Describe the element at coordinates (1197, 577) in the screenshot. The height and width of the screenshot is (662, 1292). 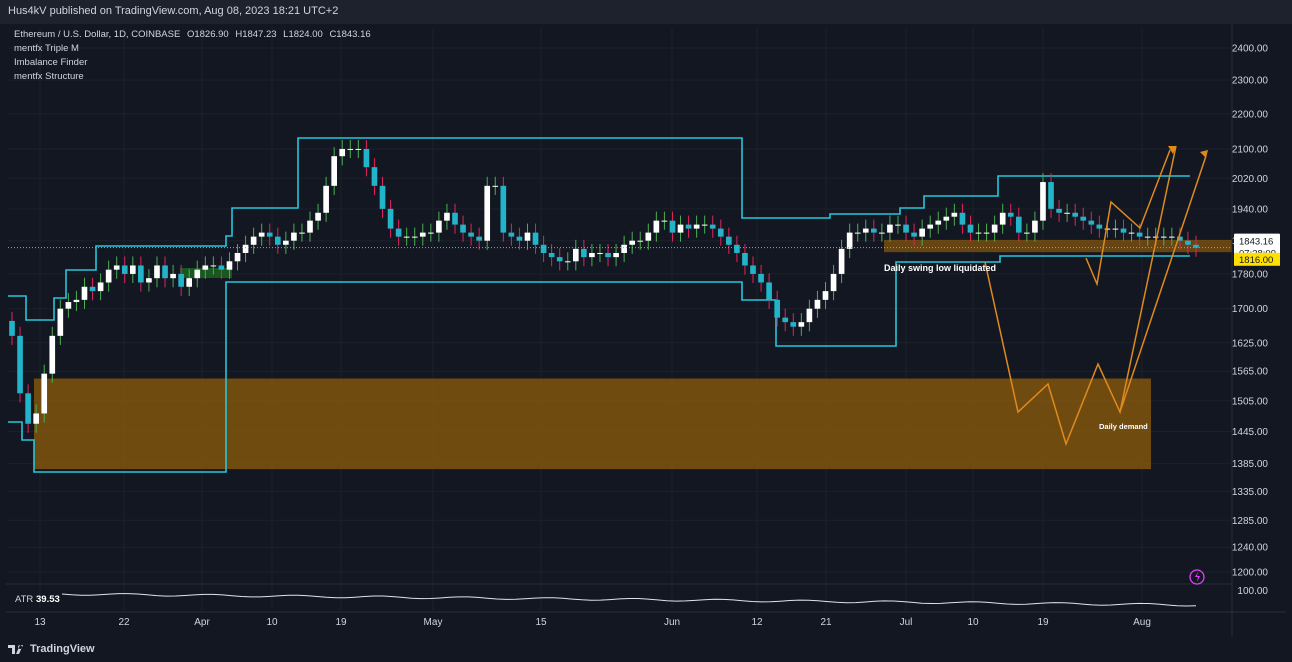
I see `alert-icon` at that location.